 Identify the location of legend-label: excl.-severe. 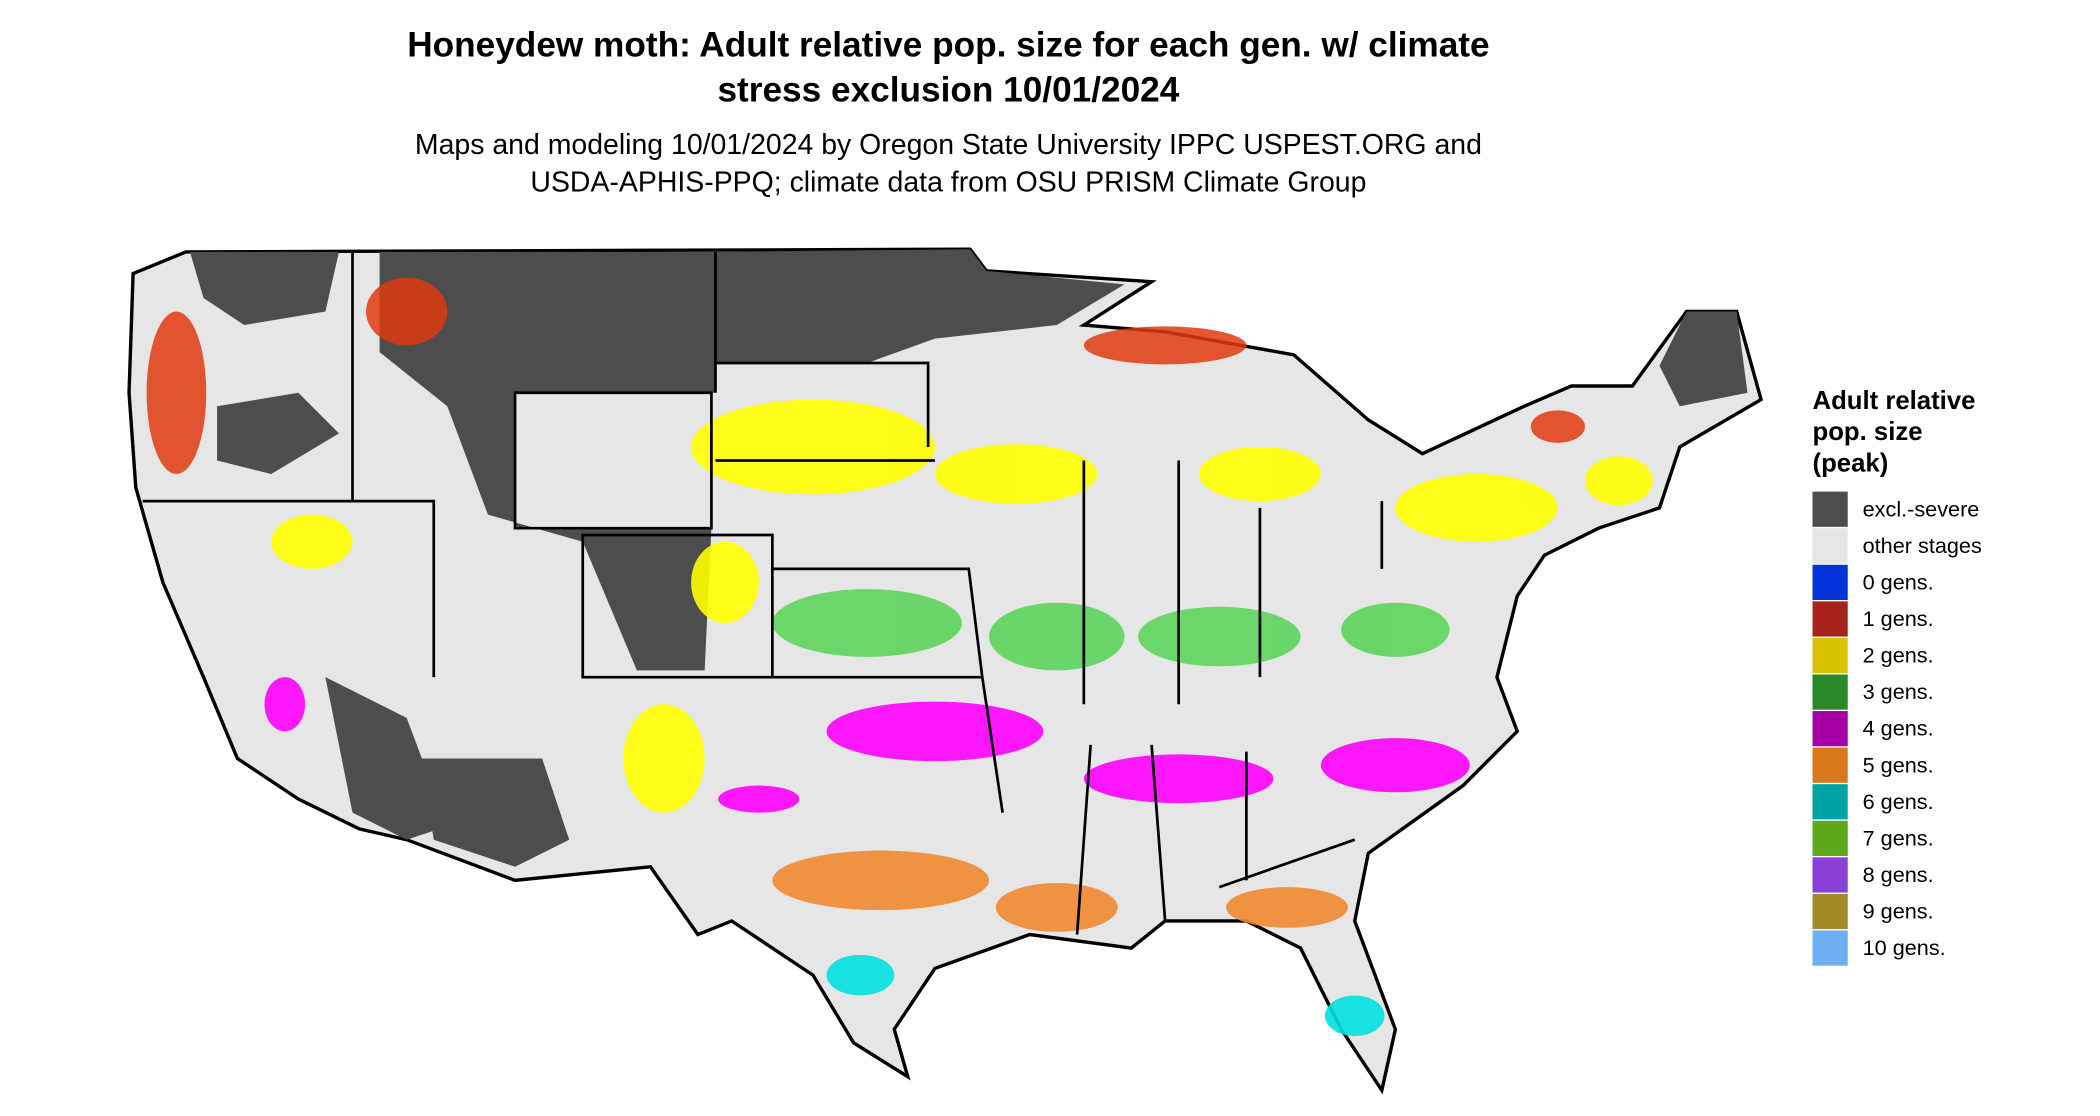
(1921, 508).